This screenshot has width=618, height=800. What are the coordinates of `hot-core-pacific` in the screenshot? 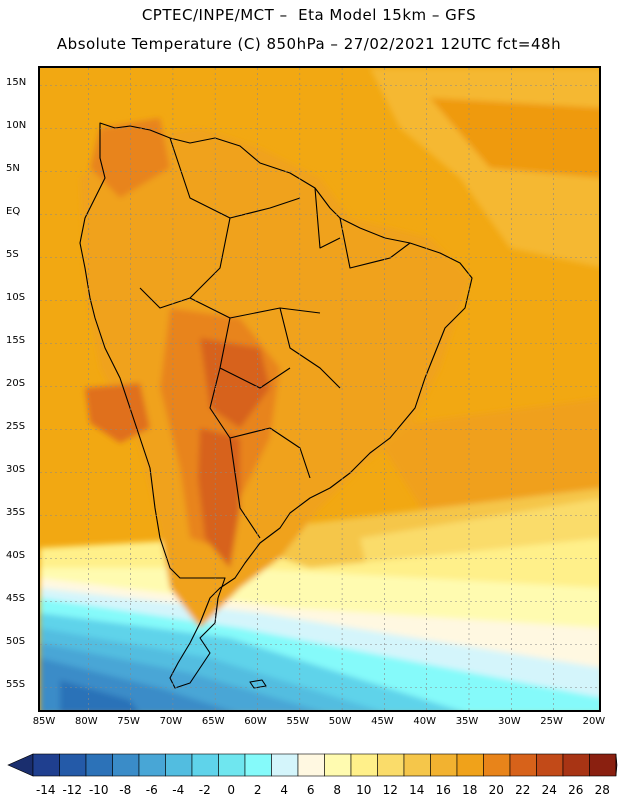 It's located at (117, 413).